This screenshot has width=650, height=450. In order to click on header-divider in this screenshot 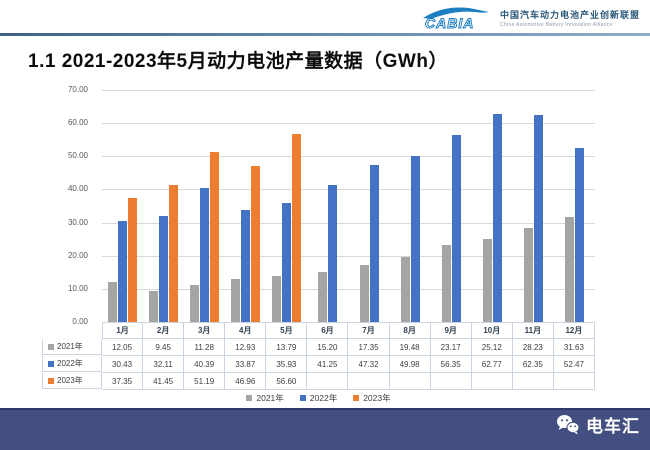, I will do `click(325, 34)`.